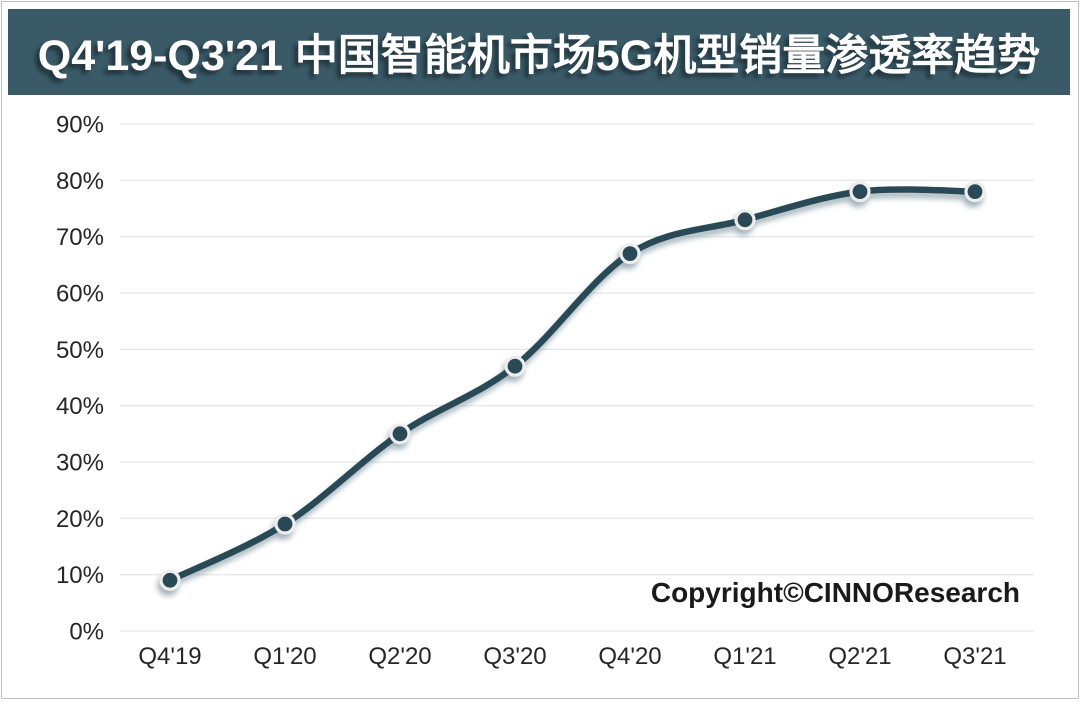 The image size is (1080, 710). I want to click on y-axis-tick-label: 90%, so click(80, 125).